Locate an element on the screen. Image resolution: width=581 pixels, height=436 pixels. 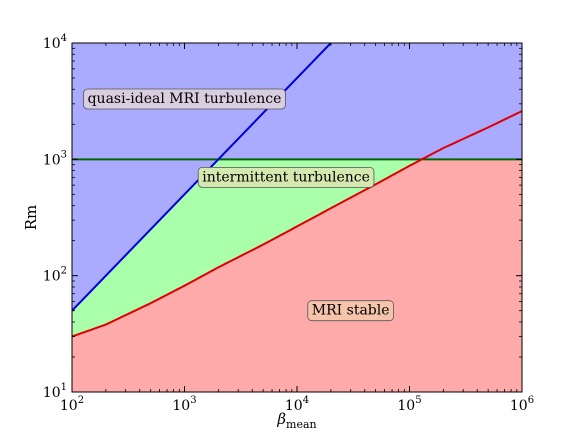
x-tick-label: 10⁵ is located at coordinates (409, 404).